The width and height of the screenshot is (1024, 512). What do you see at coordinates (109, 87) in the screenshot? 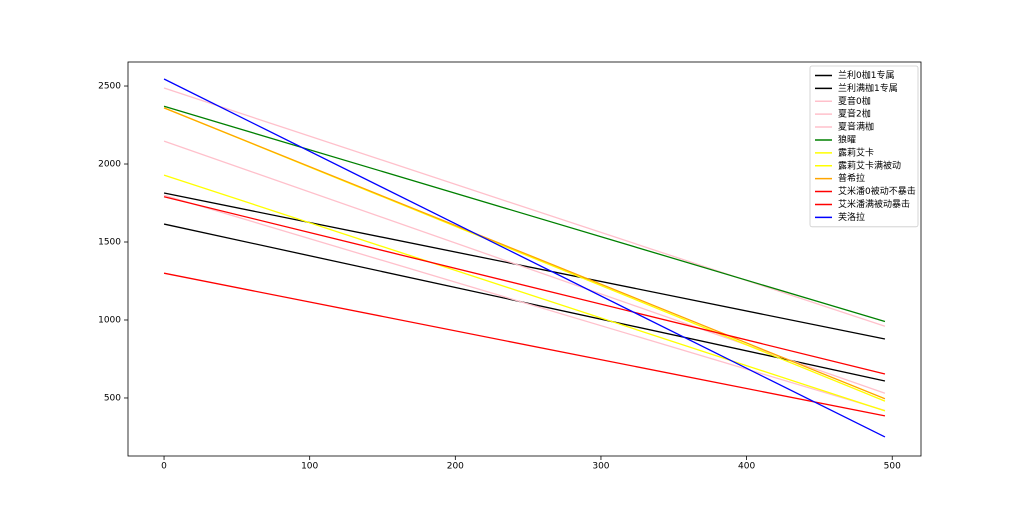
I see `y-tick-label: 2500` at bounding box center [109, 87].